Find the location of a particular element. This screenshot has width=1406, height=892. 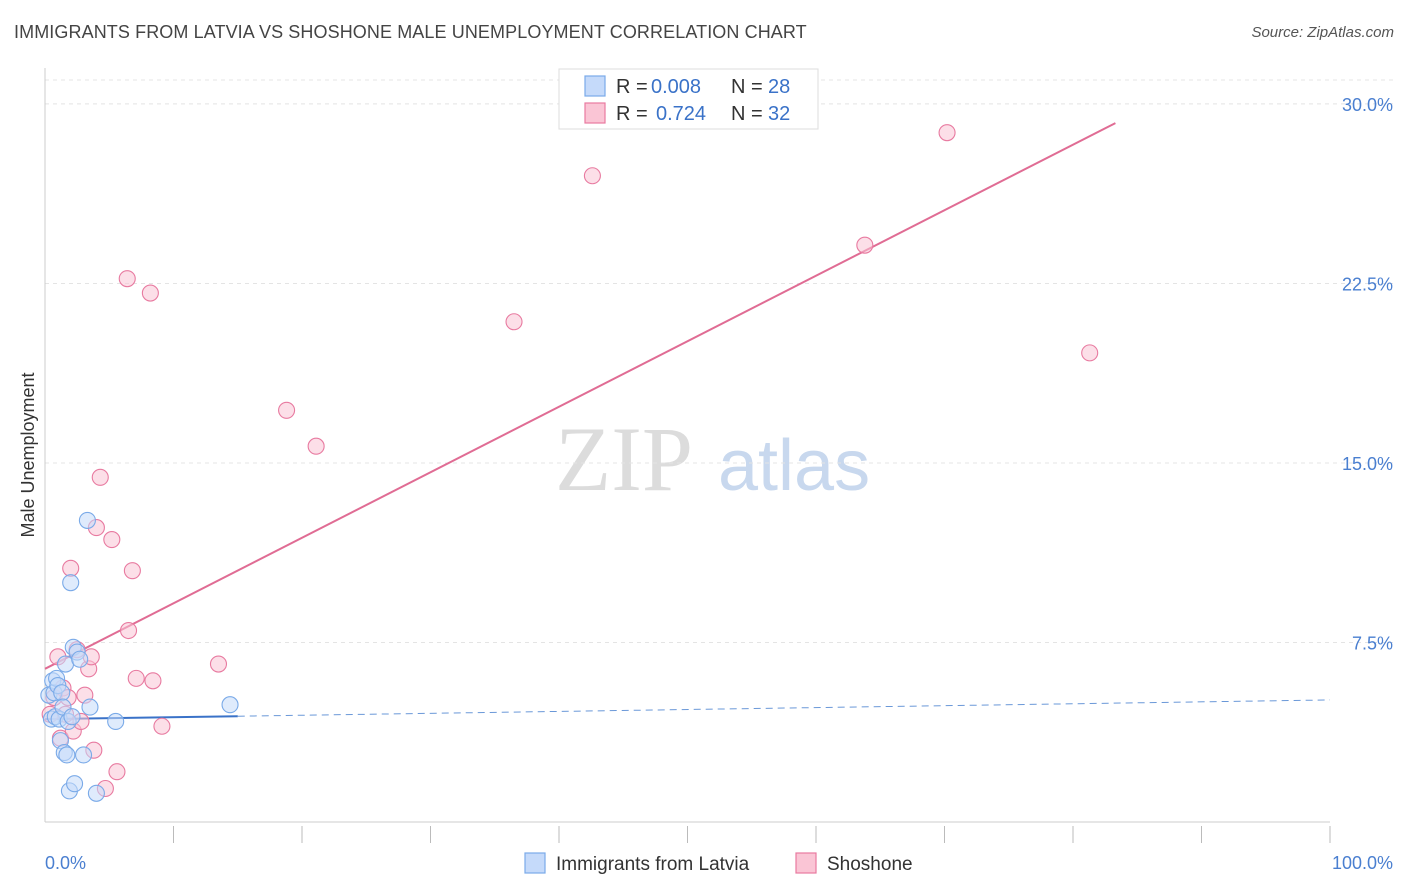

legend-n-label-1: N = is located at coordinates (747, 87).